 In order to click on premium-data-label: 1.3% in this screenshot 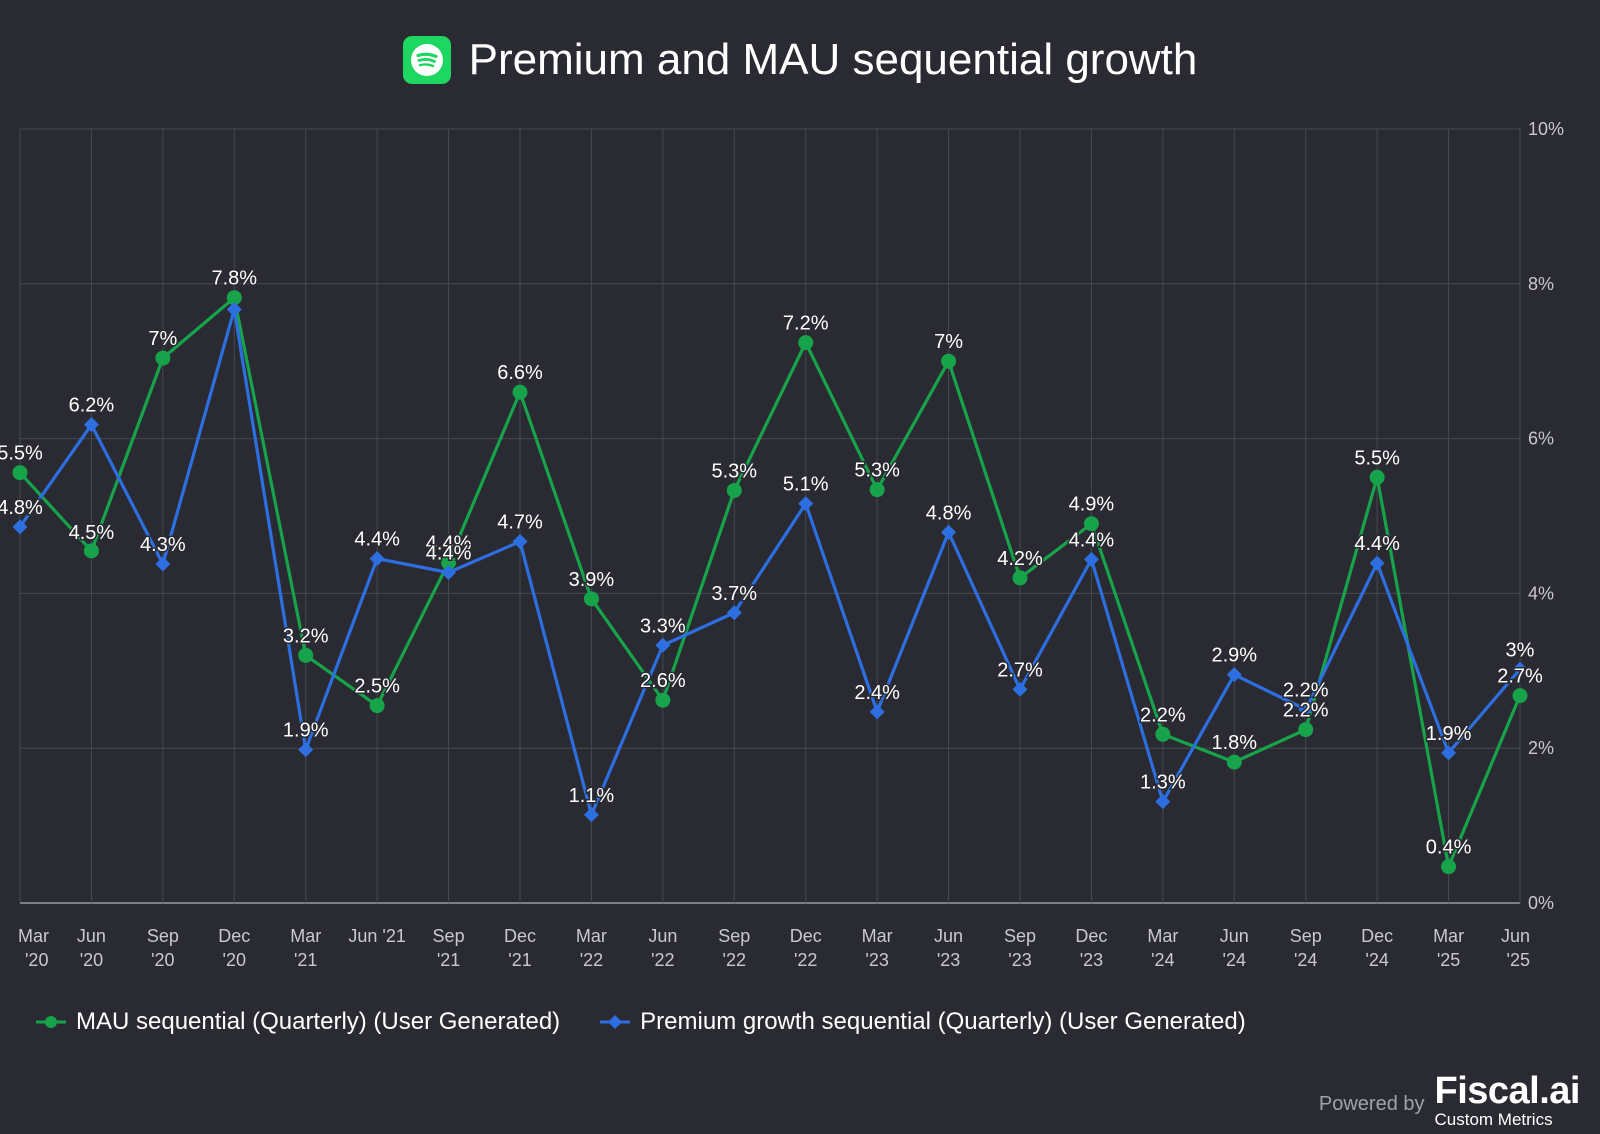, I will do `click(1163, 783)`.